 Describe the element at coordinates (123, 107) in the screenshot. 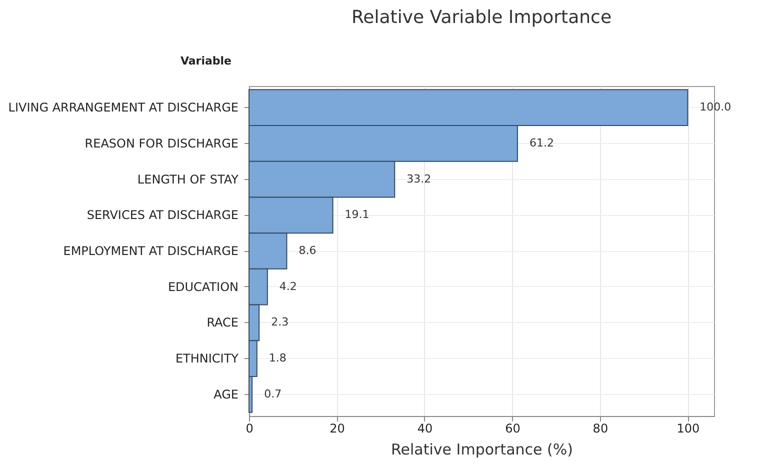

I see `y-tick-label: LIVING ARRANGEMENT AT DISCHARGE` at that location.